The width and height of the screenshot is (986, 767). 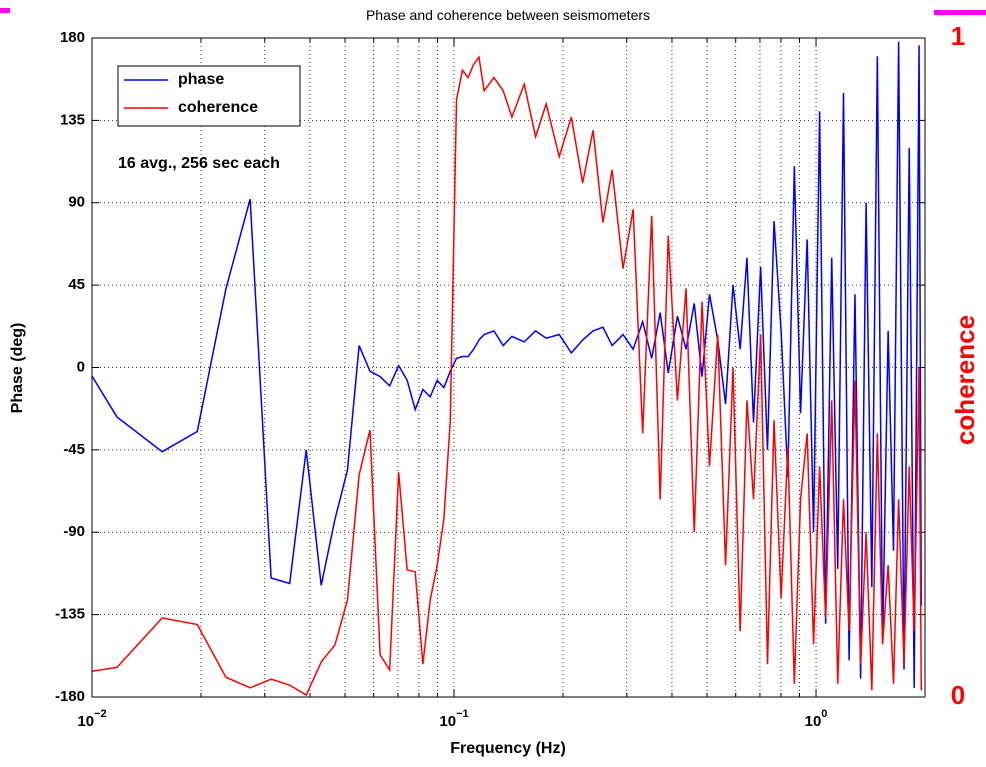 What do you see at coordinates (201, 79) in the screenshot?
I see `legend-label: phase` at bounding box center [201, 79].